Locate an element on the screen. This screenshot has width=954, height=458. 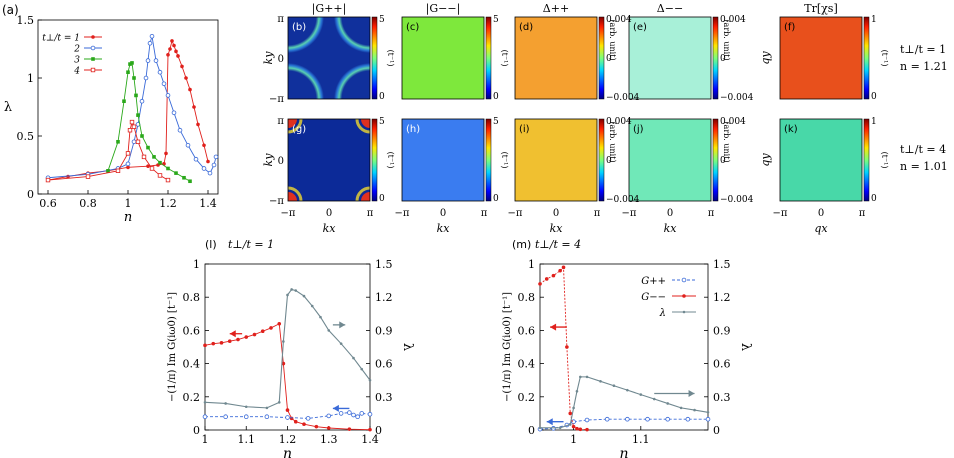
legend-entry: G−− is located at coordinates (653, 297).